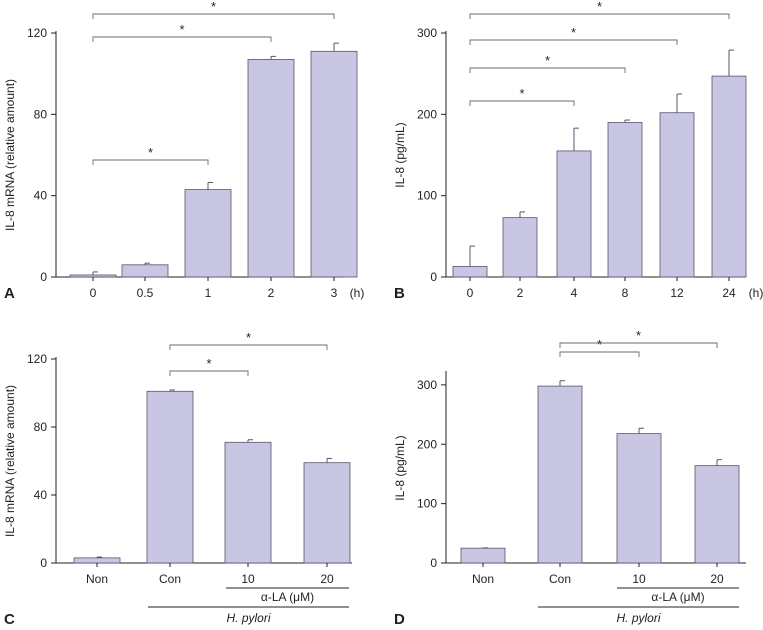 This screenshot has height=630, width=763. What do you see at coordinates (547, 60) in the screenshot?
I see `panel-b-significance-star-1: *` at bounding box center [547, 60].